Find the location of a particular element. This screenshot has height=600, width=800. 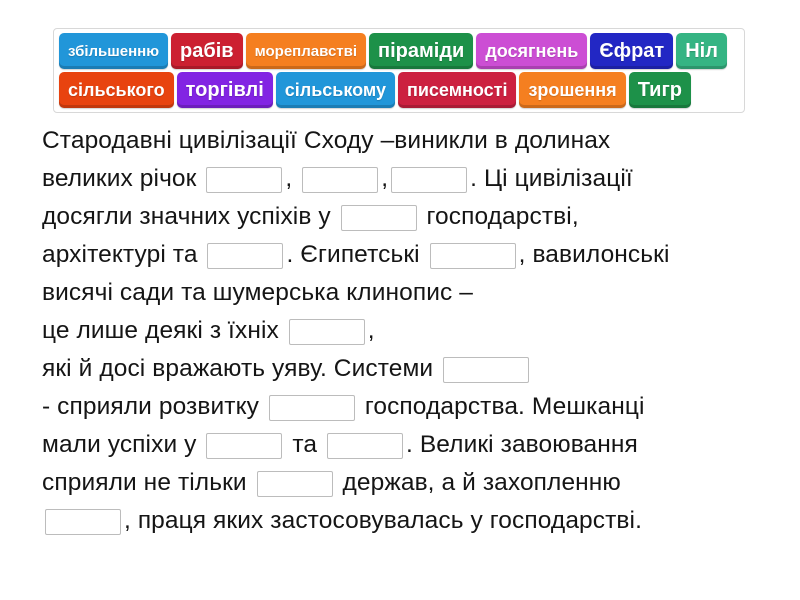

sentence-text: сприяли не тільки is located at coordinates (148, 482).